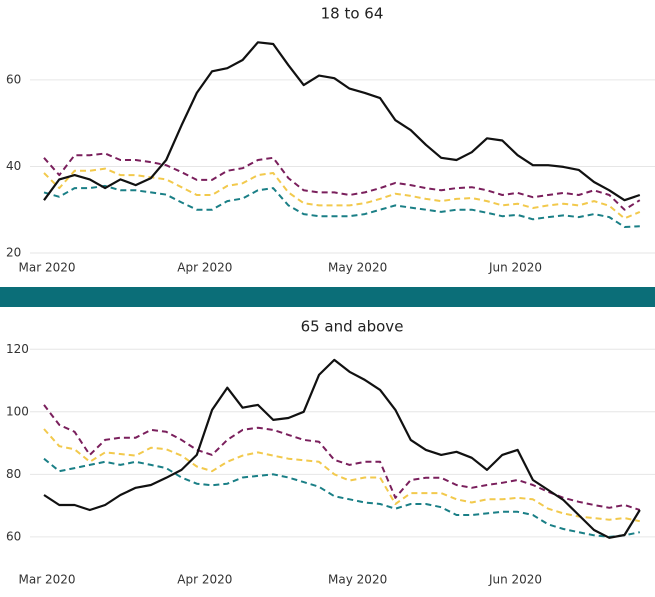 The image size is (655, 597). What do you see at coordinates (352, 14) in the screenshot?
I see `chart-title: 18 to 64` at bounding box center [352, 14].